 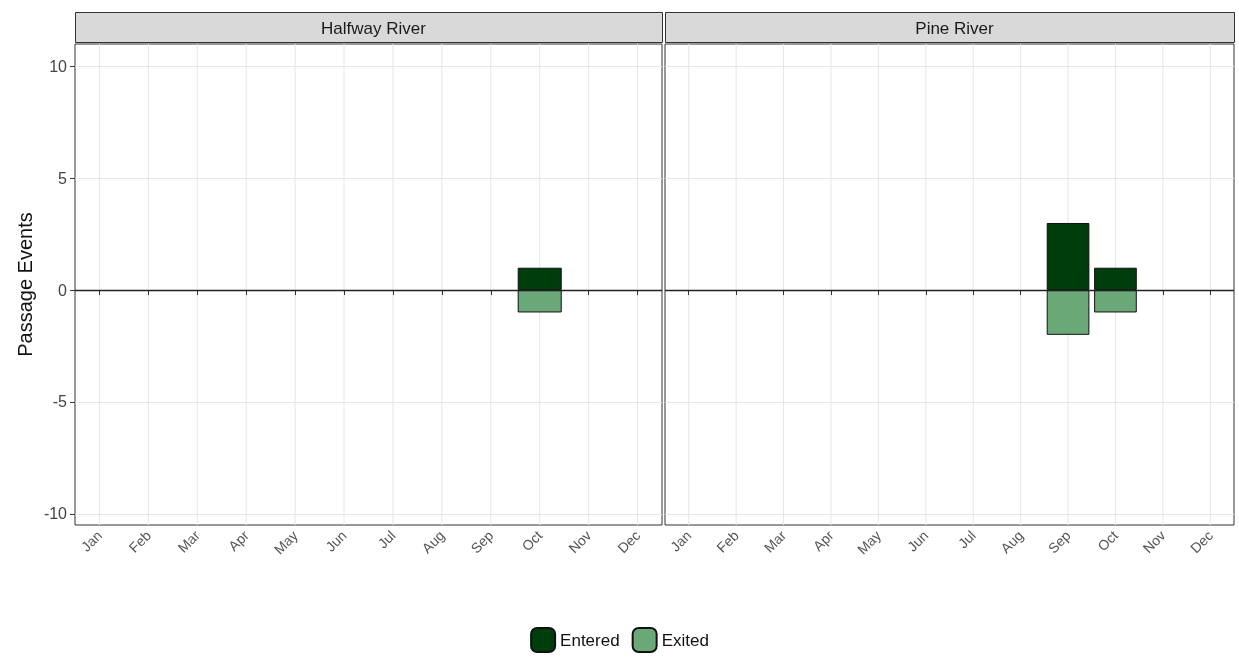 What do you see at coordinates (25, 284) in the screenshot?
I see `y-axis-title: Passage Events` at bounding box center [25, 284].